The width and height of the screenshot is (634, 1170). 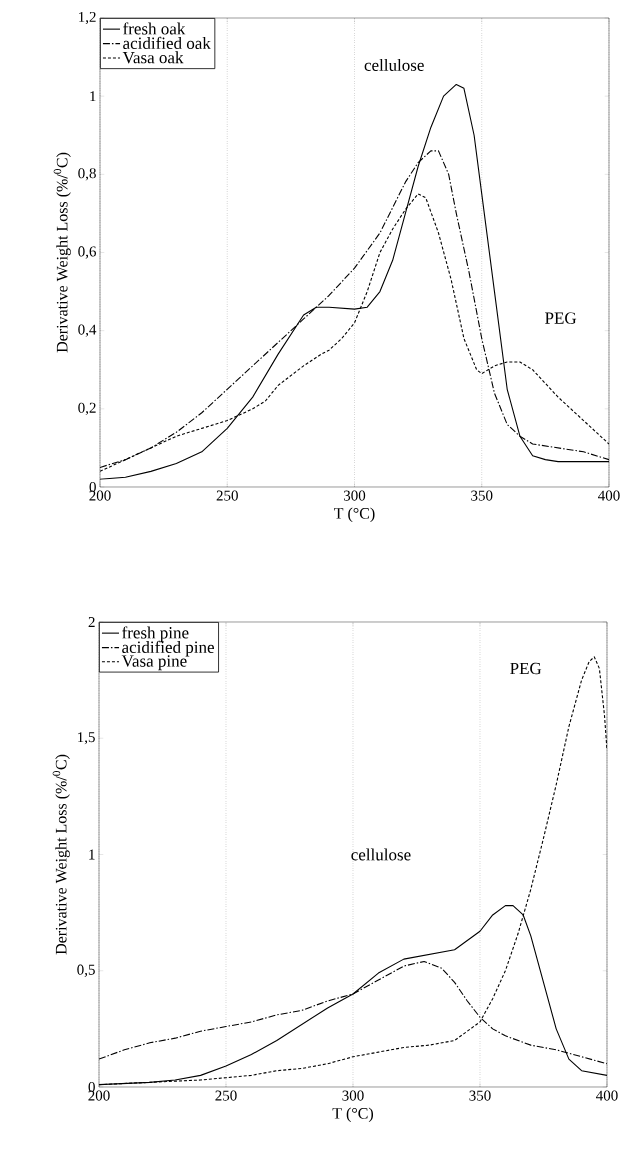 What do you see at coordinates (167, 43) in the screenshot?
I see `legend-label: acidified oak` at bounding box center [167, 43].